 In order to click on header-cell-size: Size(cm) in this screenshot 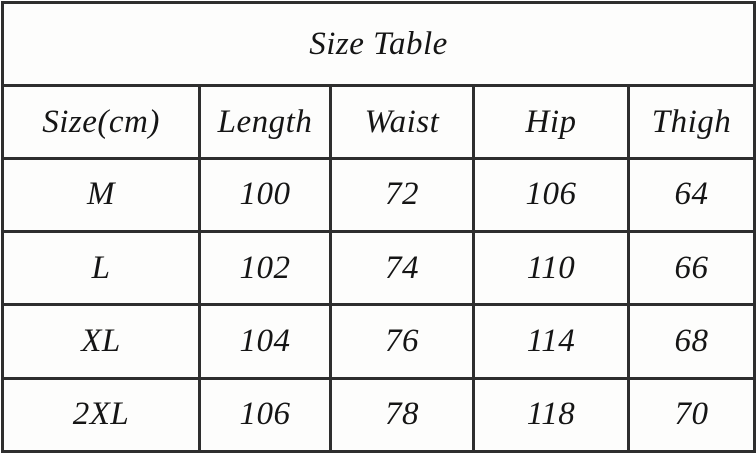, I will do `click(101, 122)`.